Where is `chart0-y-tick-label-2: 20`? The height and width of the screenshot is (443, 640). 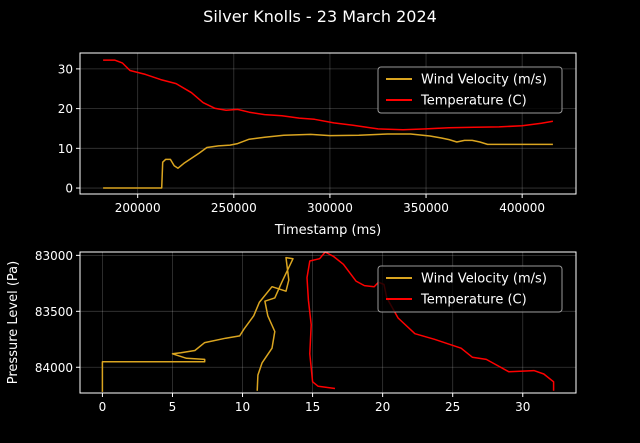
chart0-y-tick-label-2: 20 is located at coordinates (65, 109).